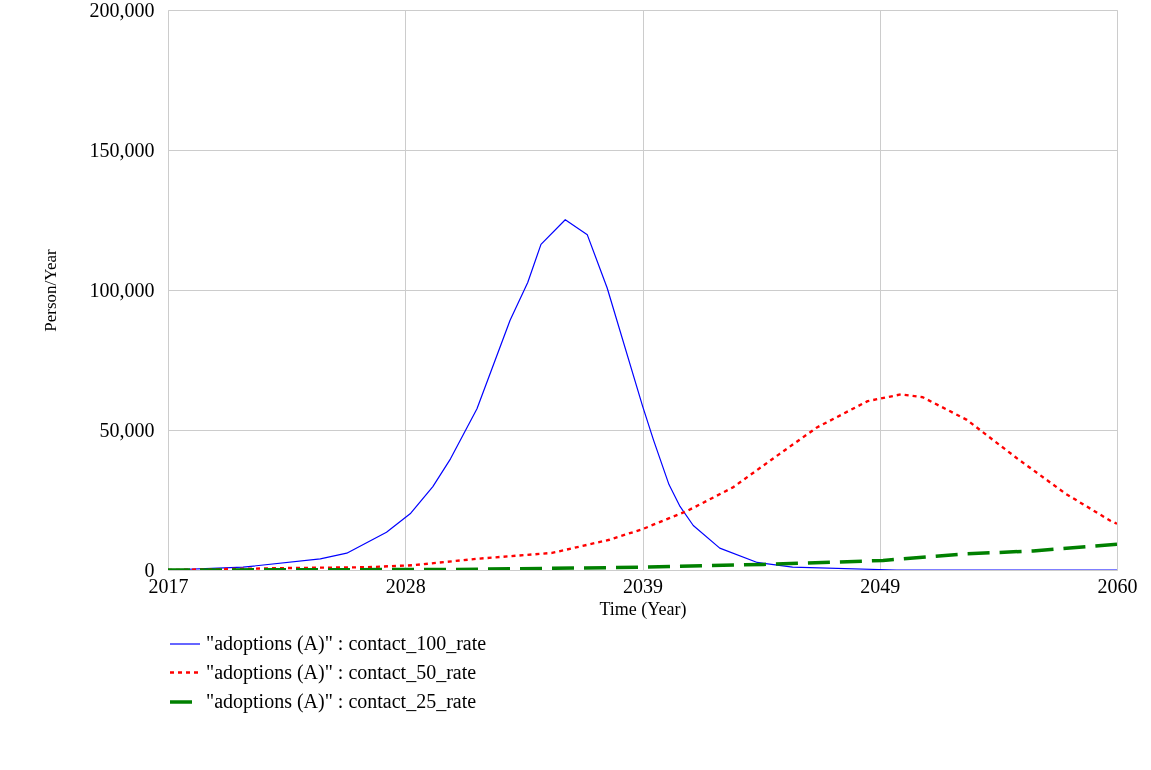  What do you see at coordinates (122, 289) in the screenshot?
I see `y-tick-label: 100,000` at bounding box center [122, 289].